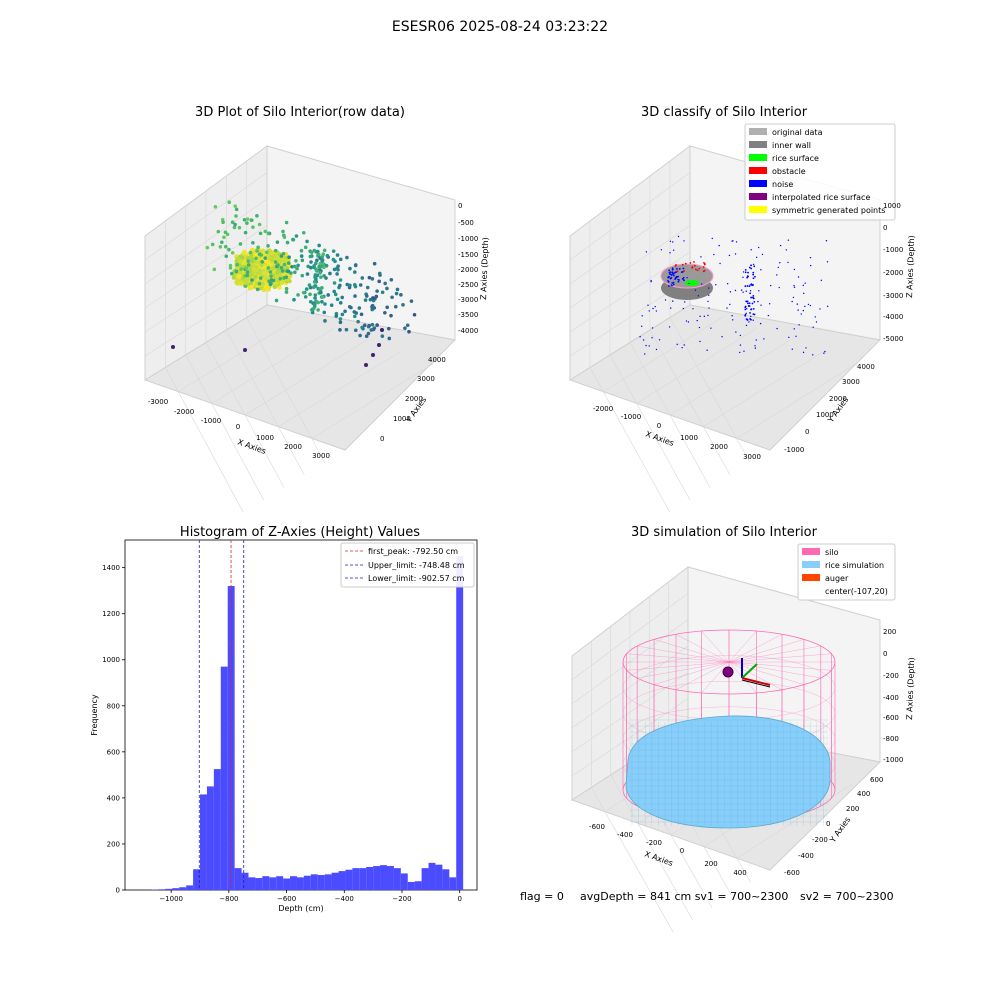 Image resolution: width=1000 pixels, height=1000 pixels. I want to click on classify-xtick: -2000, so click(603, 409).